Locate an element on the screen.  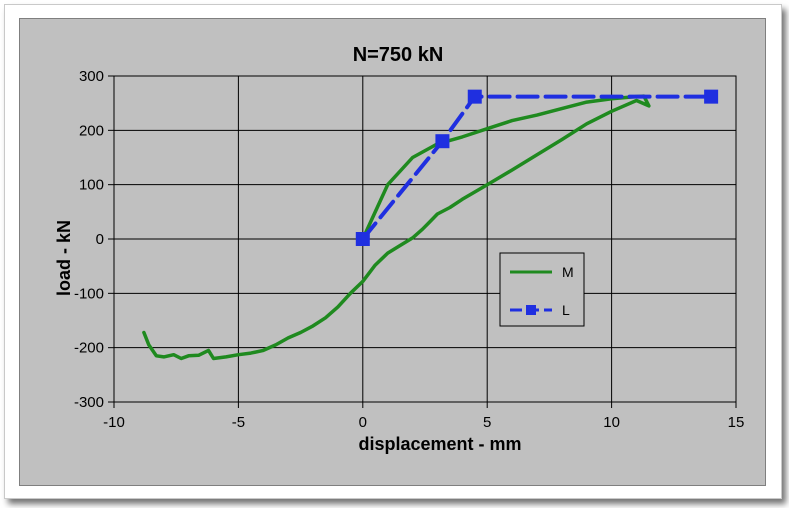
y-axis-label: load - kN is located at coordinates (64, 258).